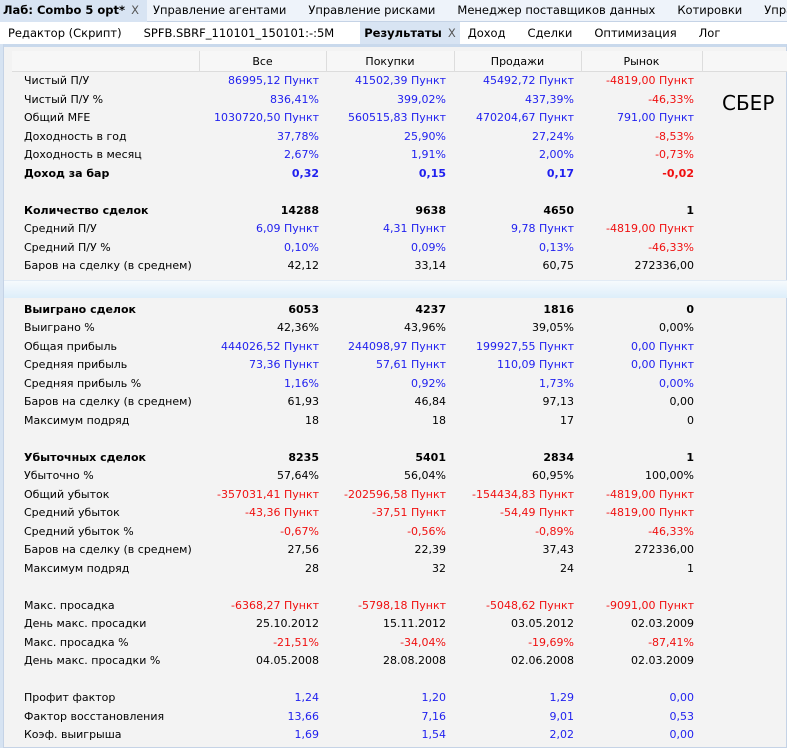 The width and height of the screenshot is (787, 748). I want to click on tab-3: Менеджер поставщиков данных, so click(561, 11).